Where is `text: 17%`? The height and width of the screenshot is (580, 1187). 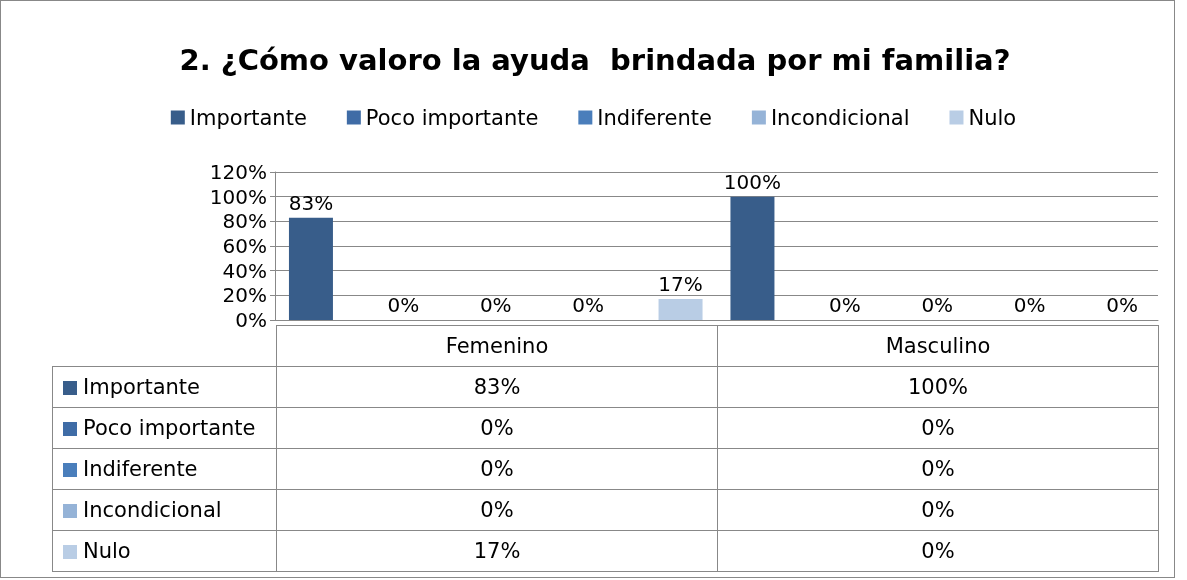 text: 17% is located at coordinates (680, 284).